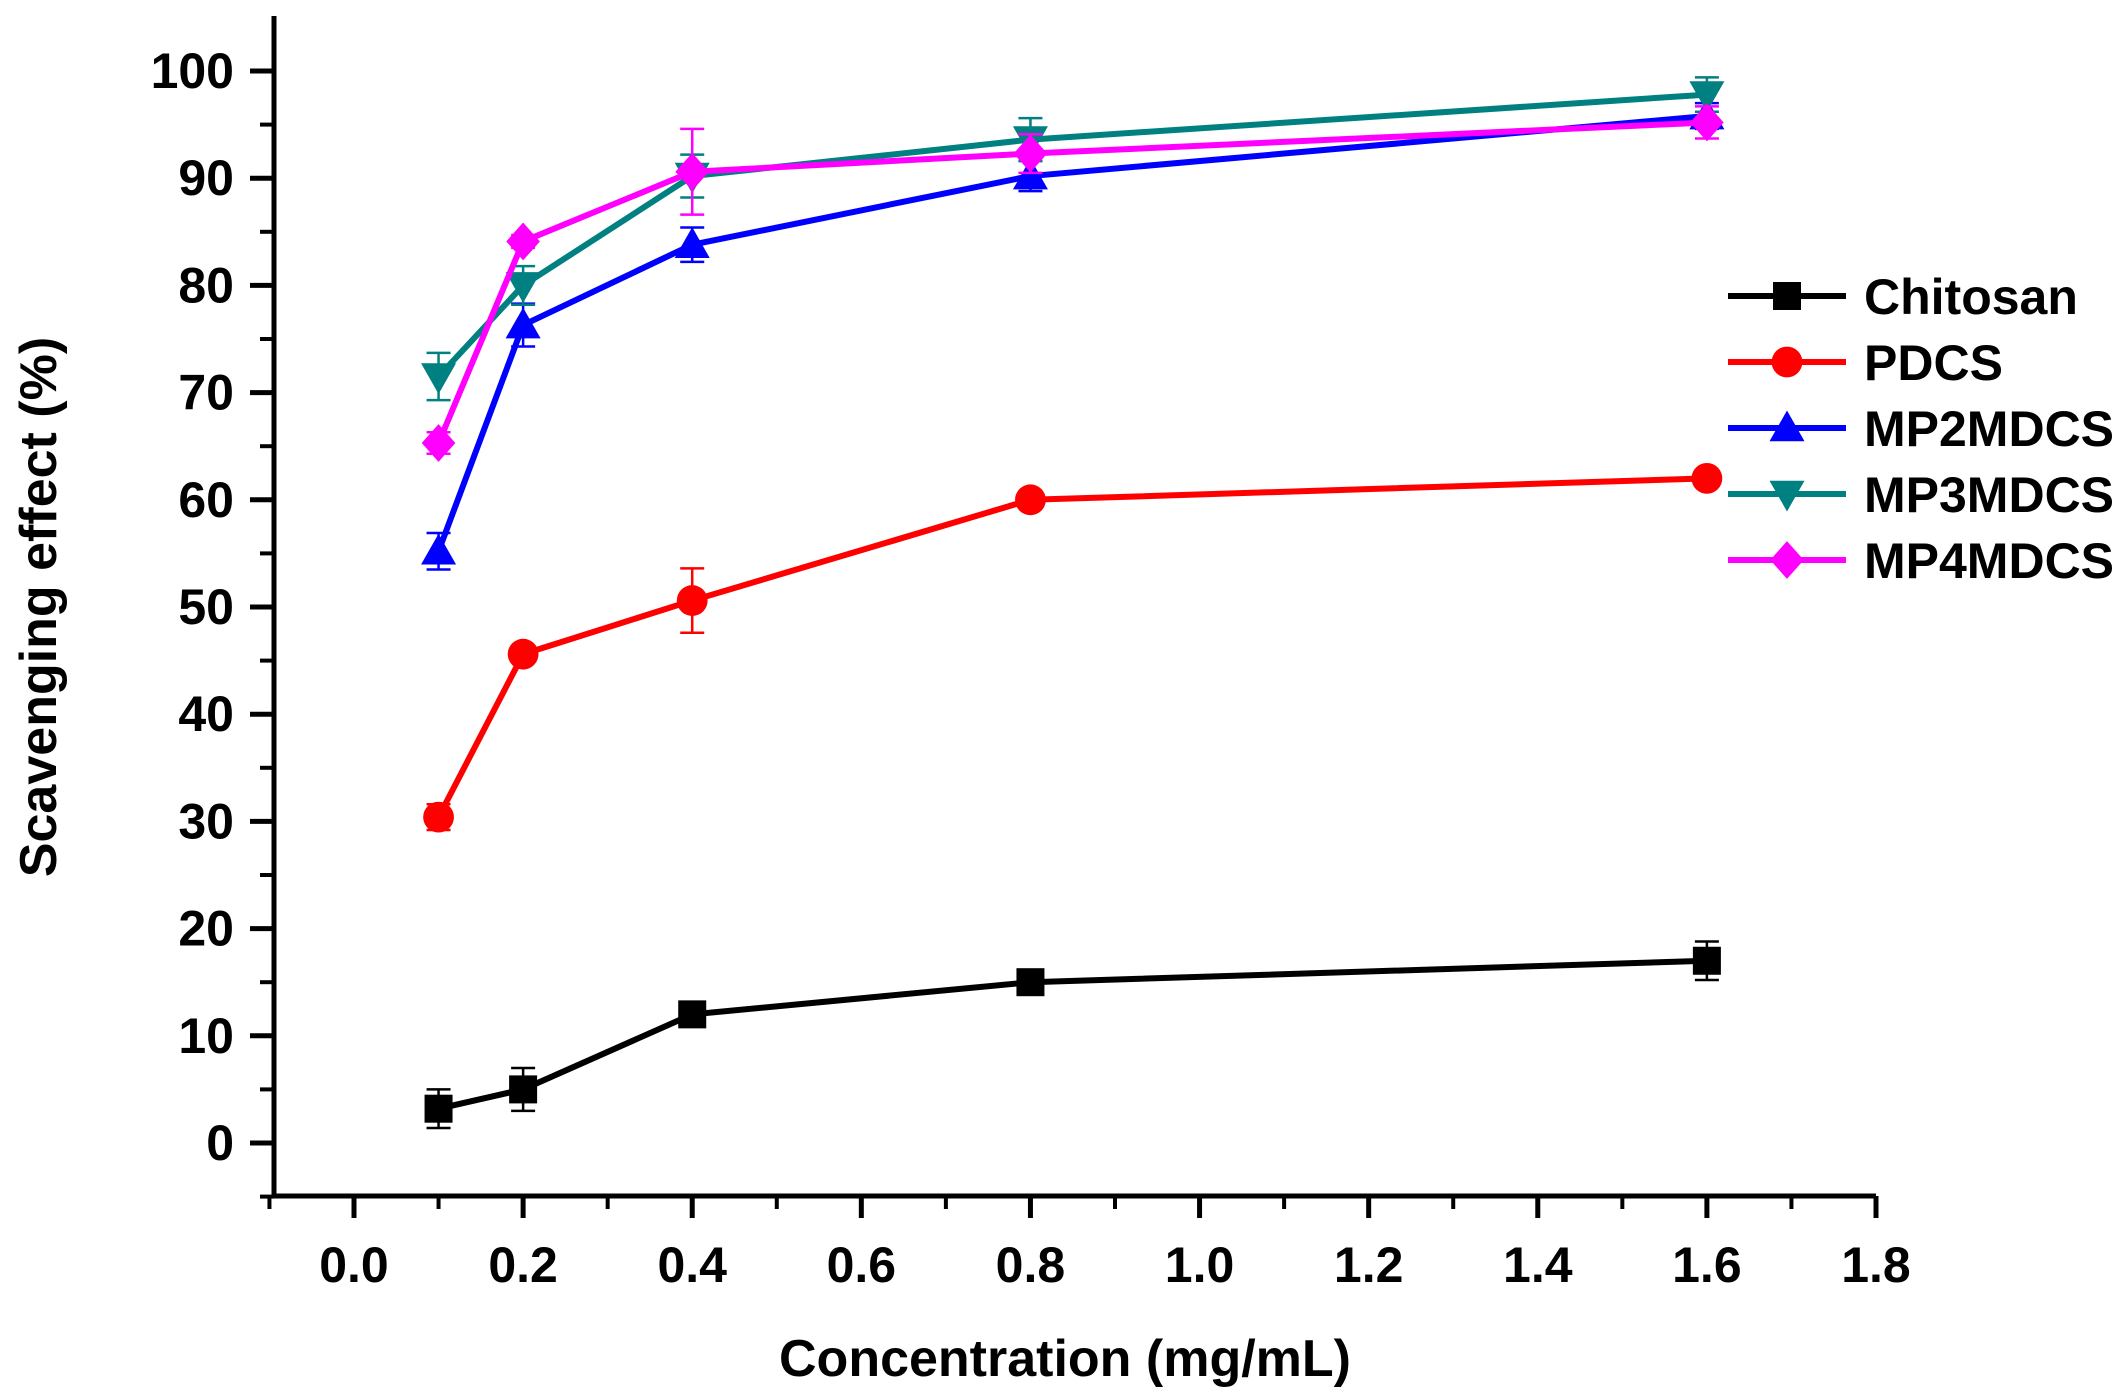  I want to click on y-tick-label-4: 40, so click(206, 714).